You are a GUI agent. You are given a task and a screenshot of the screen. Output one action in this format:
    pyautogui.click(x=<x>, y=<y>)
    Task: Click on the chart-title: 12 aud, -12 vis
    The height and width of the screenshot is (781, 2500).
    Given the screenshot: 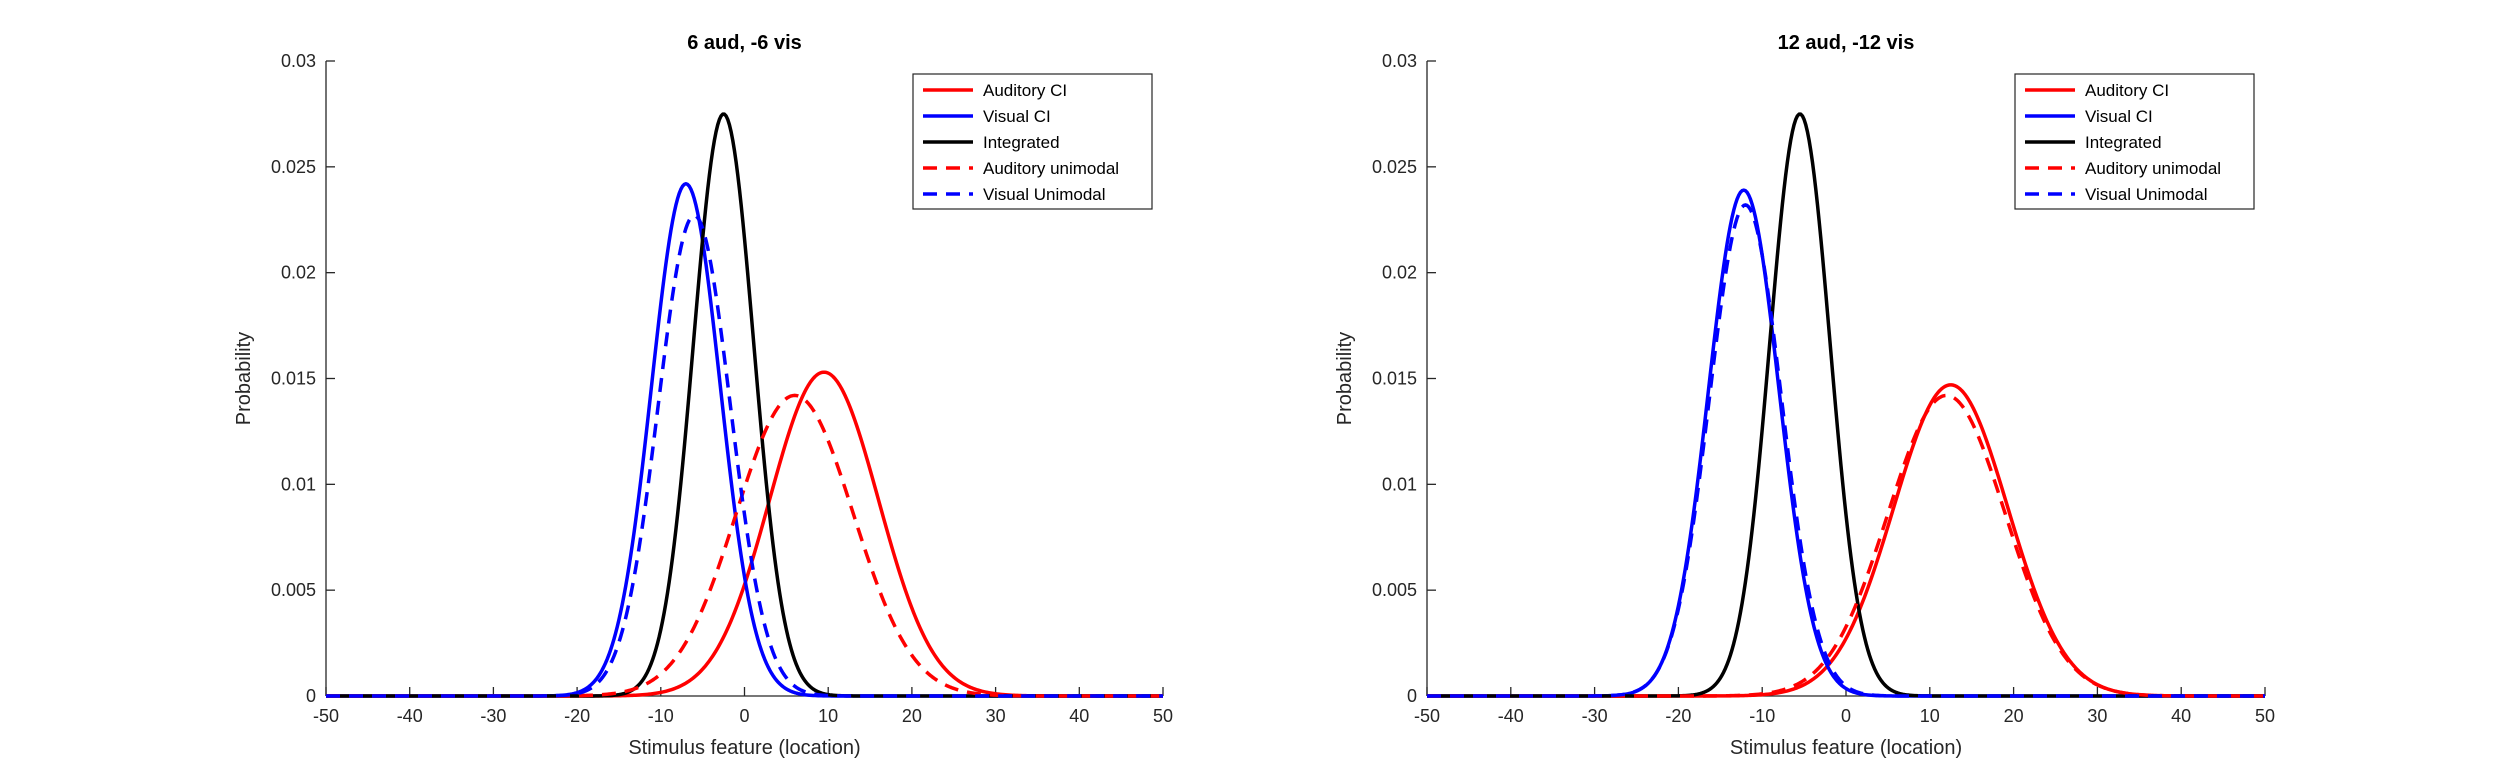 What is the action you would take?
    pyautogui.click(x=1846, y=43)
    